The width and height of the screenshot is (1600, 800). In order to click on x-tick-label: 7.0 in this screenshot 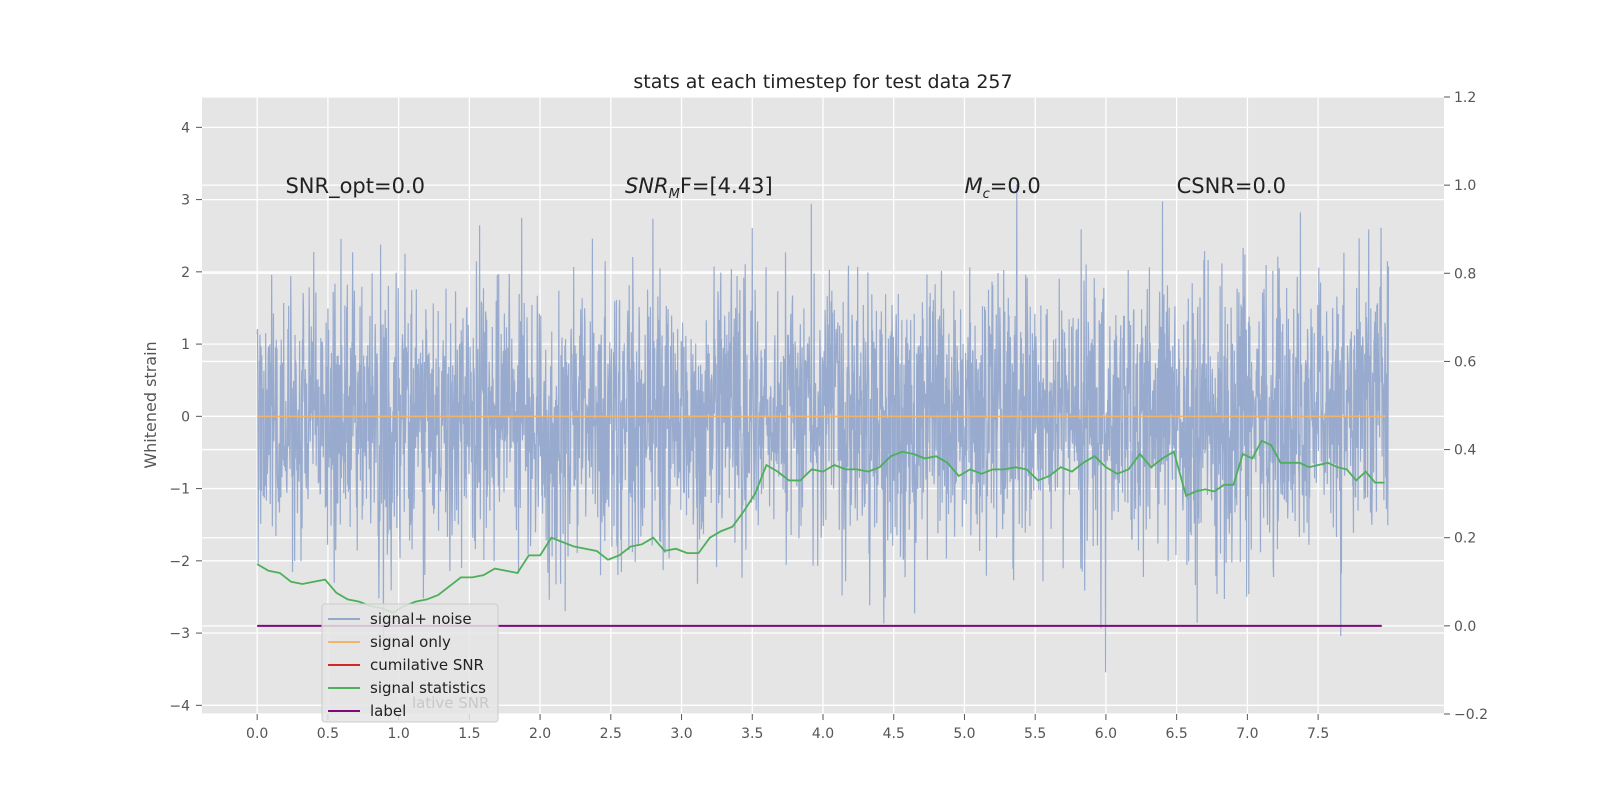, I will do `click(1247, 734)`.